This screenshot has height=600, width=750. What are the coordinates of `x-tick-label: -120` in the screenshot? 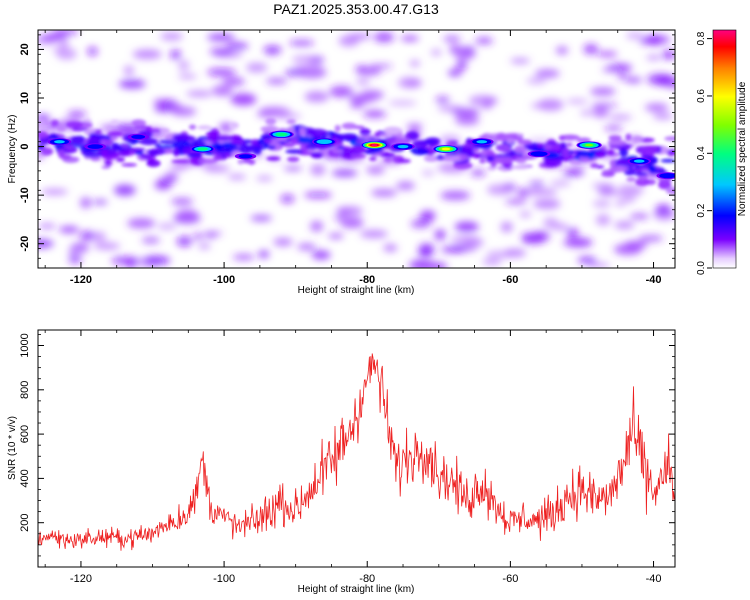 It's located at (81, 280).